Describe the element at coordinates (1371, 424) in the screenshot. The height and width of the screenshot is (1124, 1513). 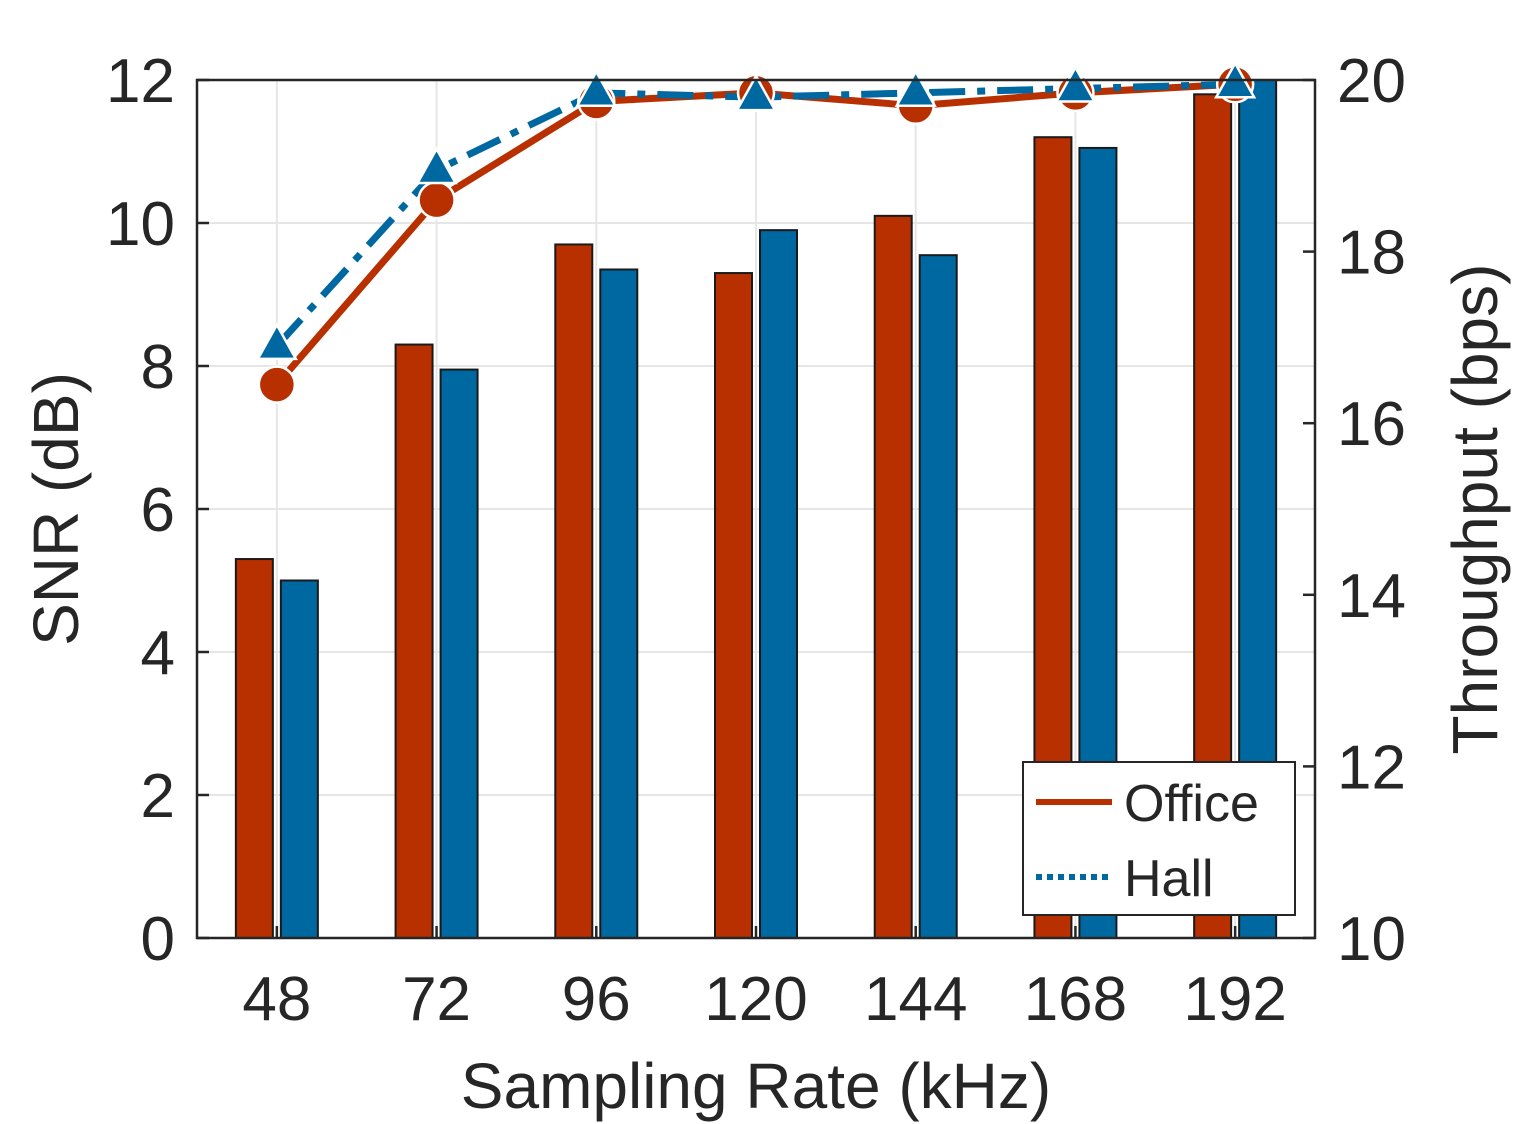
I see `right-tick-label: 16` at that location.